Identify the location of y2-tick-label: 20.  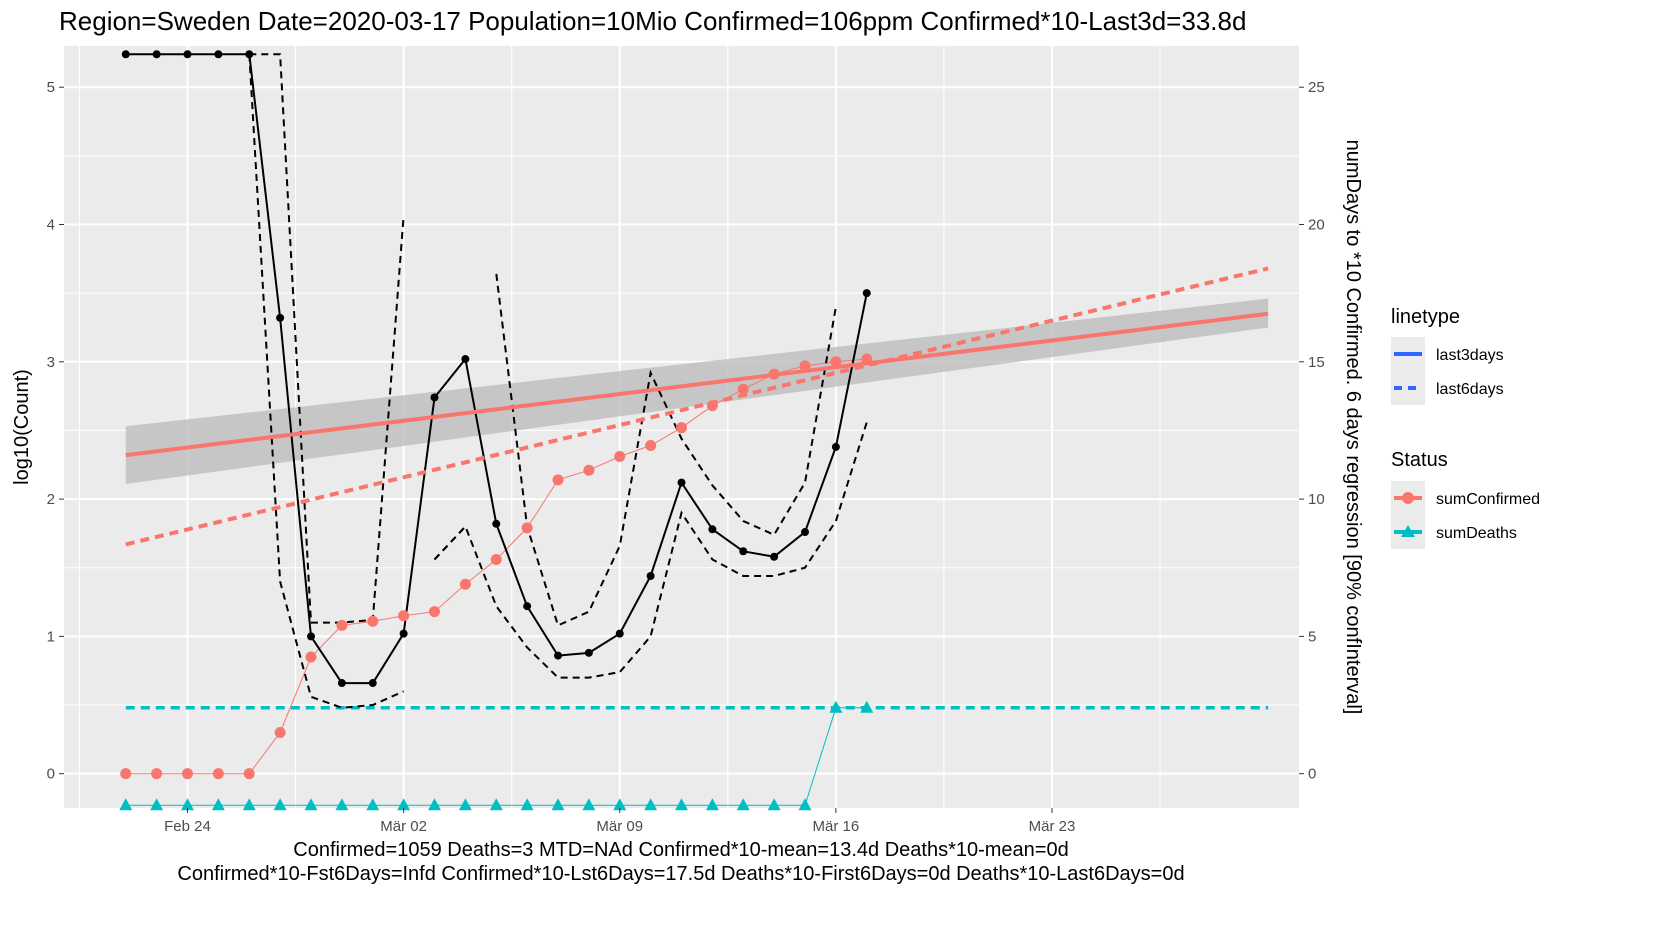
(1316, 224).